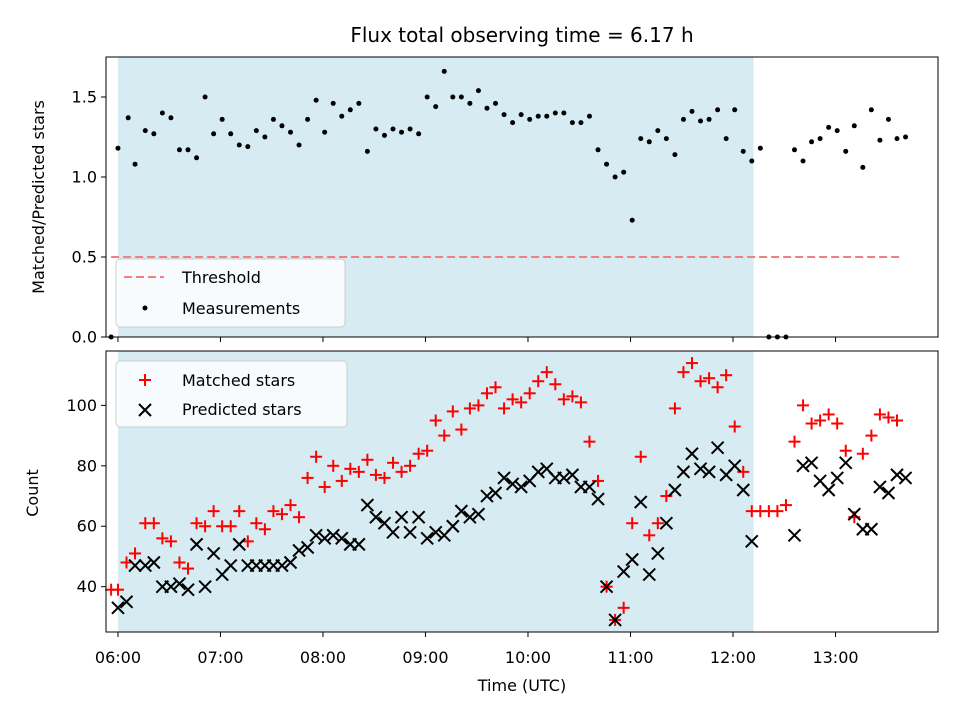 The image size is (960, 720). I want to click on x-tick-label: 09:00, so click(425, 657).